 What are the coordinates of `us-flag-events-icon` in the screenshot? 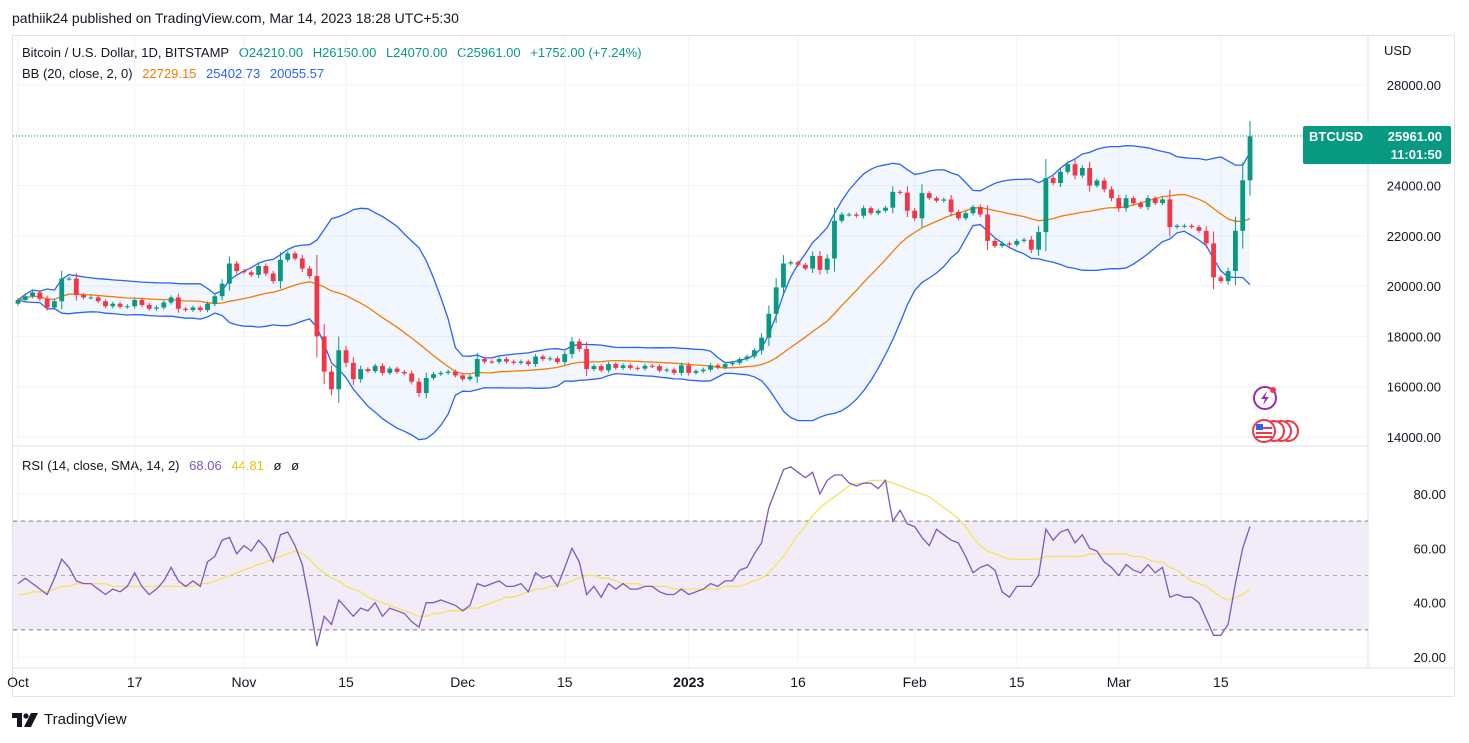 It's located at (1275, 431).